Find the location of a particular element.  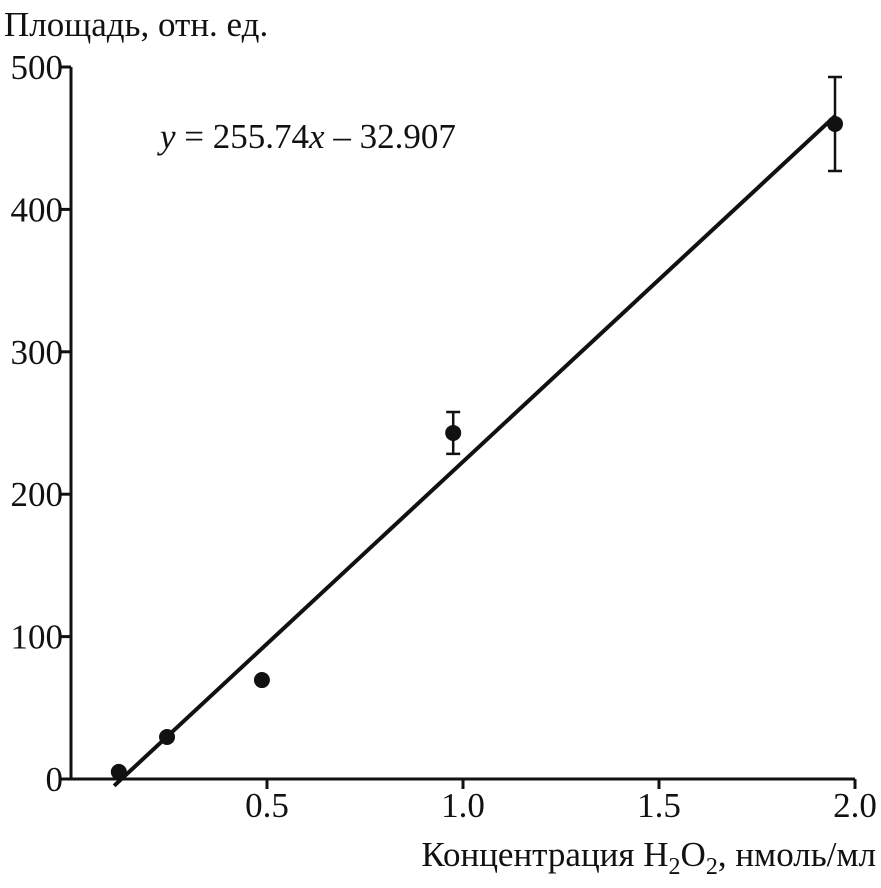

y-tick-label: 300 is located at coordinates (37, 352).